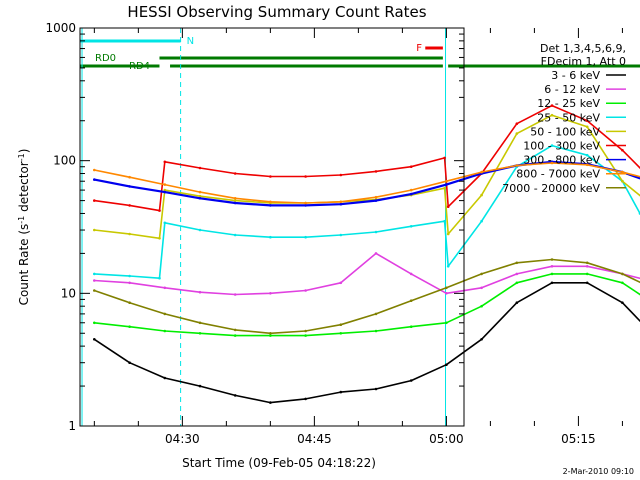 This screenshot has width=640, height=480. What do you see at coordinates (568, 117) in the screenshot?
I see `legend-entry-label: 25 - 50 keV` at bounding box center [568, 117].